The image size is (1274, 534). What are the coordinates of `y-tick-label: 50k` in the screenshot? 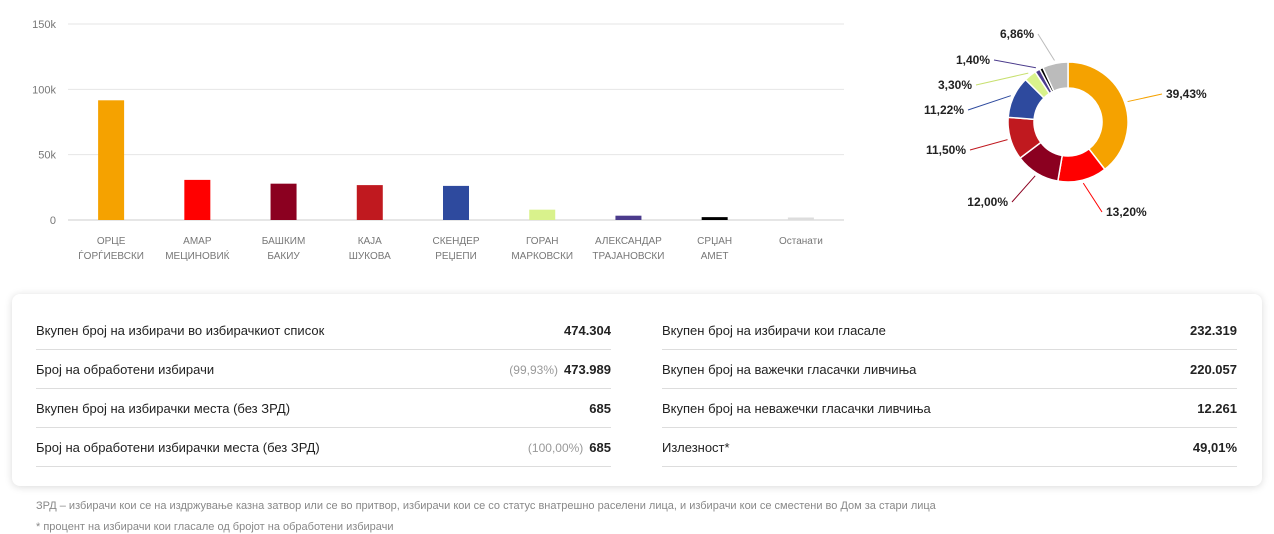 It's located at (47, 156).